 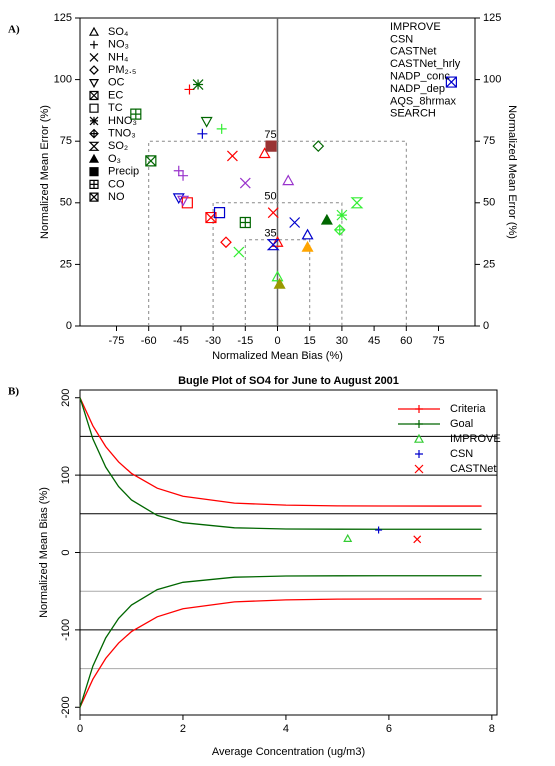 I want to click on y-tick-label: 50, so click(x=66, y=203).